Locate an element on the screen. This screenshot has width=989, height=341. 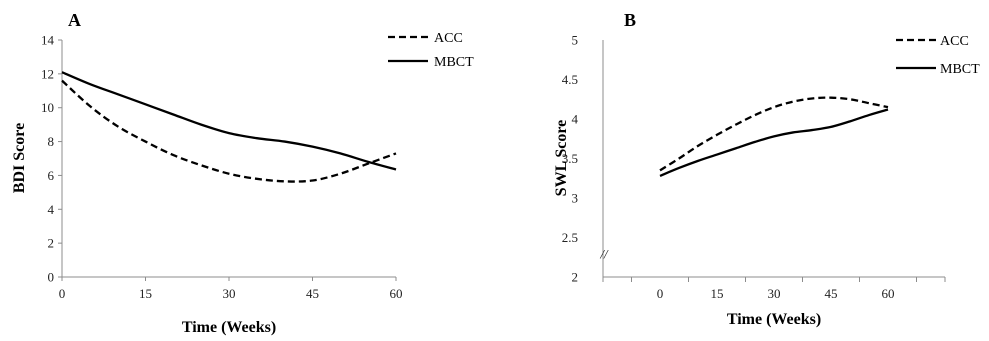
panel-b-series-line-acc is located at coordinates (774, 134).